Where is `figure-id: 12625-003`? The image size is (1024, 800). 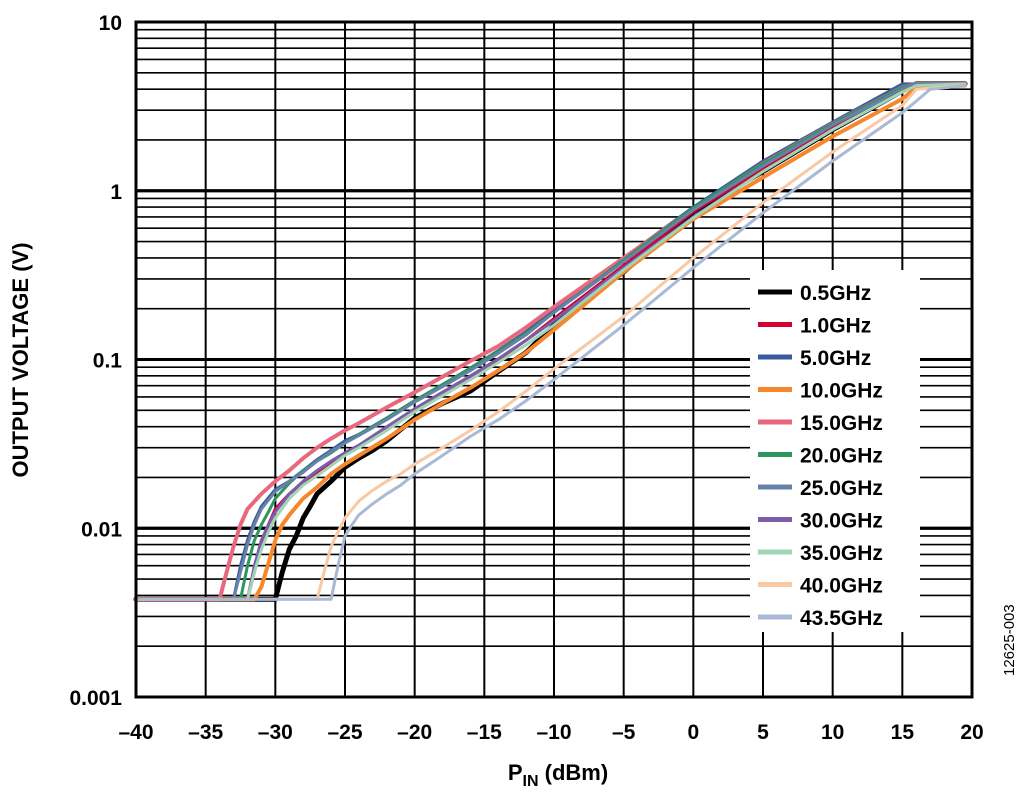
figure-id: 12625-003 is located at coordinates (1009, 640).